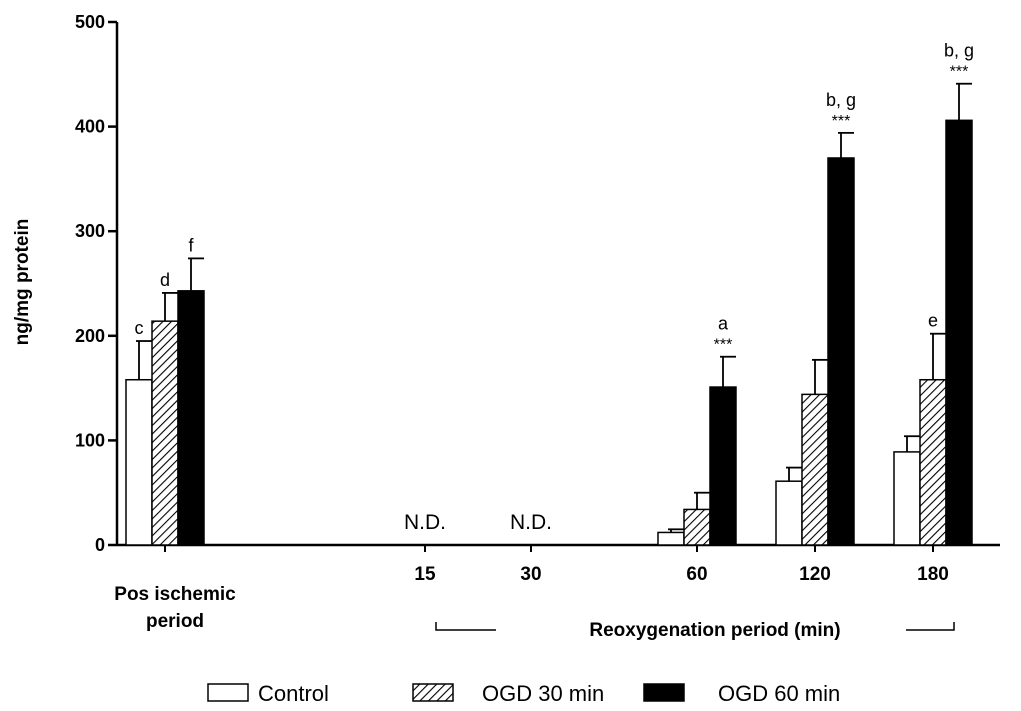 Image resolution: width=1021 pixels, height=711 pixels. I want to click on x-tick-label: 60, so click(696, 574).